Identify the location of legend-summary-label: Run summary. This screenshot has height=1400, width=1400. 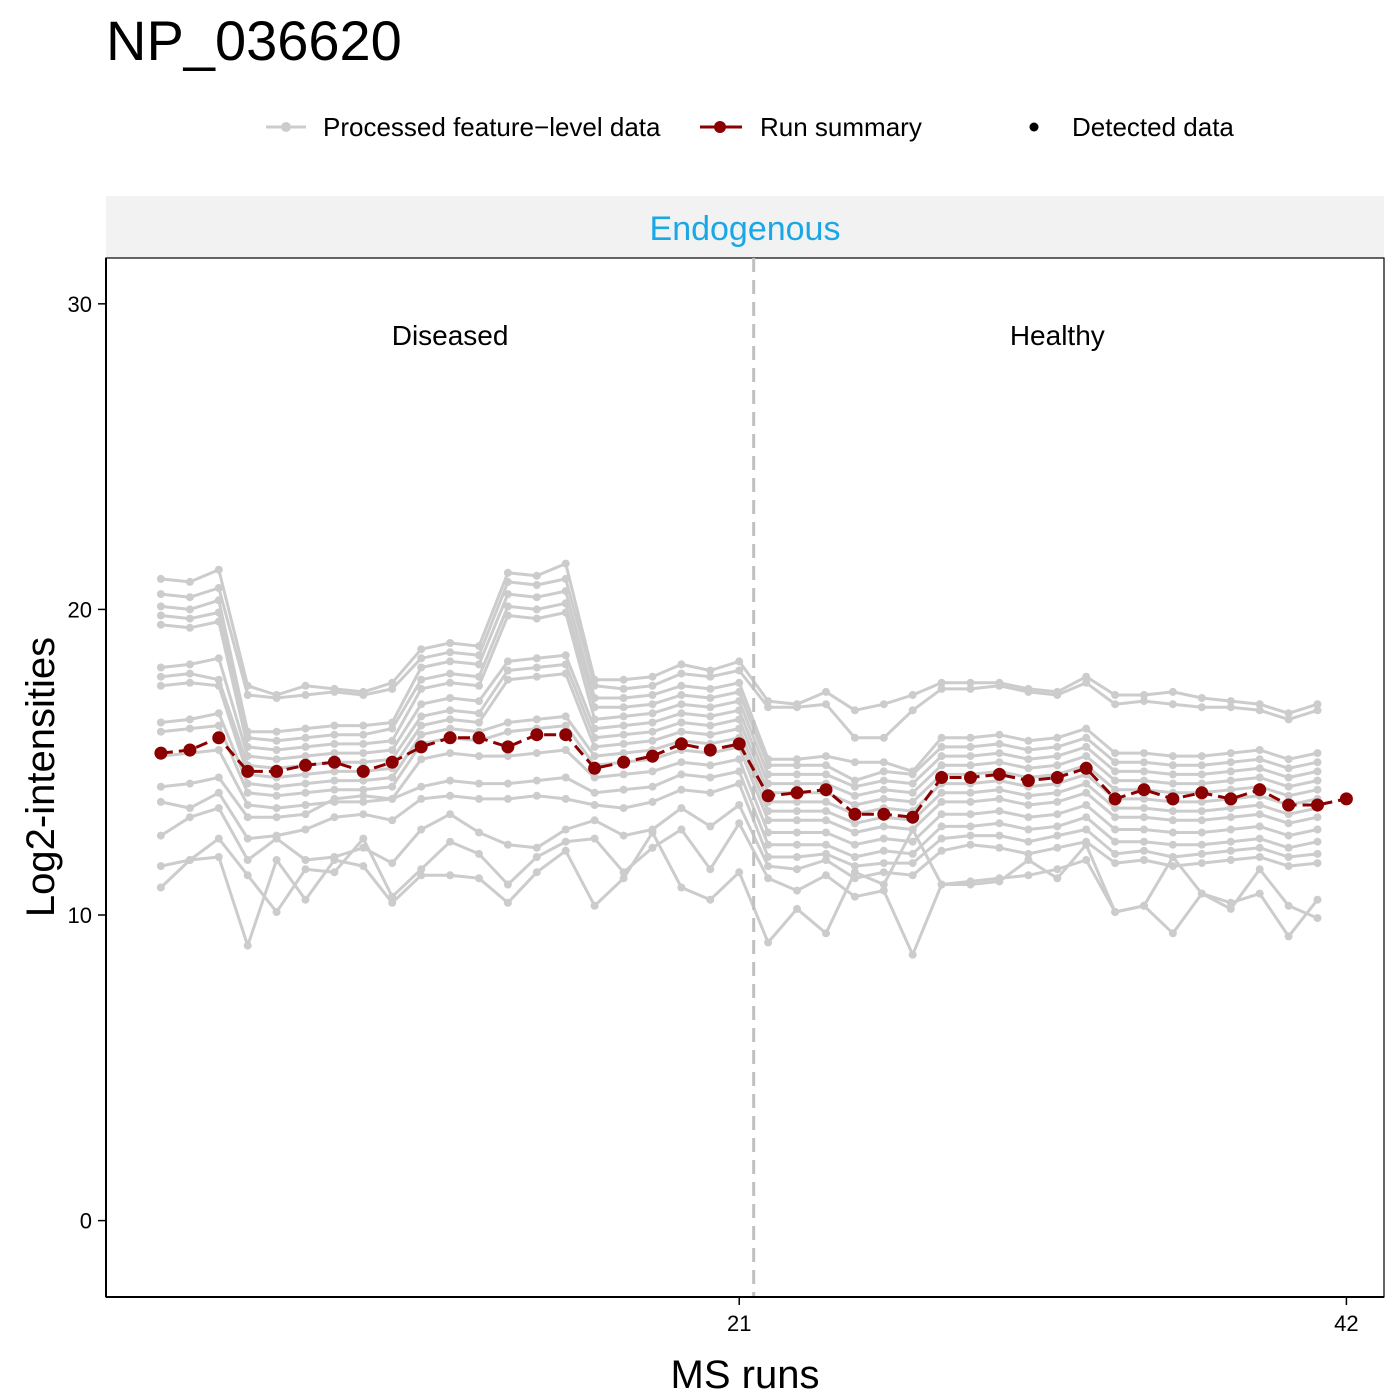
(841, 127).